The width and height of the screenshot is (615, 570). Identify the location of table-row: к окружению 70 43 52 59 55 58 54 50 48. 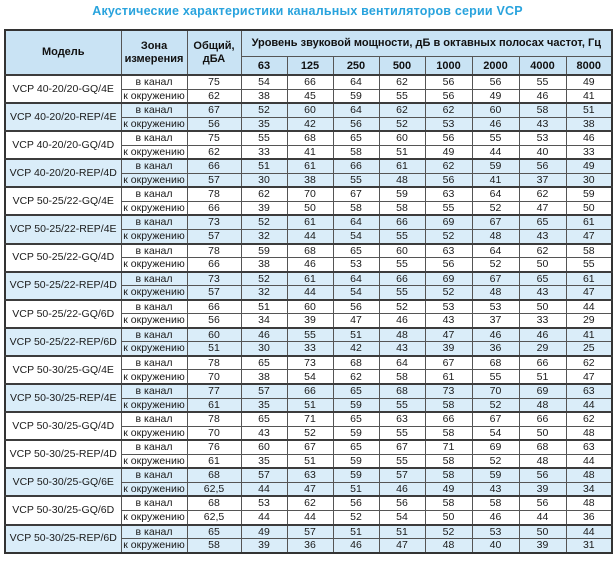
(309, 433).